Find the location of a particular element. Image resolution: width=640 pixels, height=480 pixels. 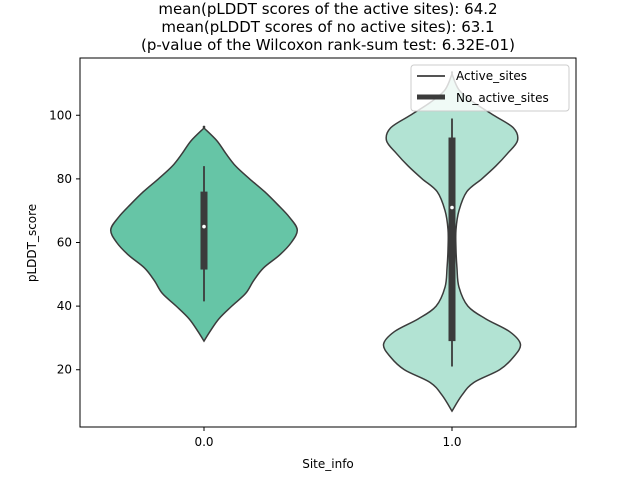

x-axis-label: Site_info is located at coordinates (328, 464).